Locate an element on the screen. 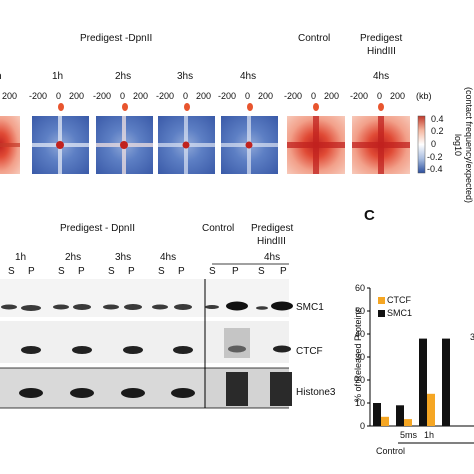 The height and width of the screenshot is (474, 474). panel-b-hind-title-2: HindIII is located at coordinates (271, 241).